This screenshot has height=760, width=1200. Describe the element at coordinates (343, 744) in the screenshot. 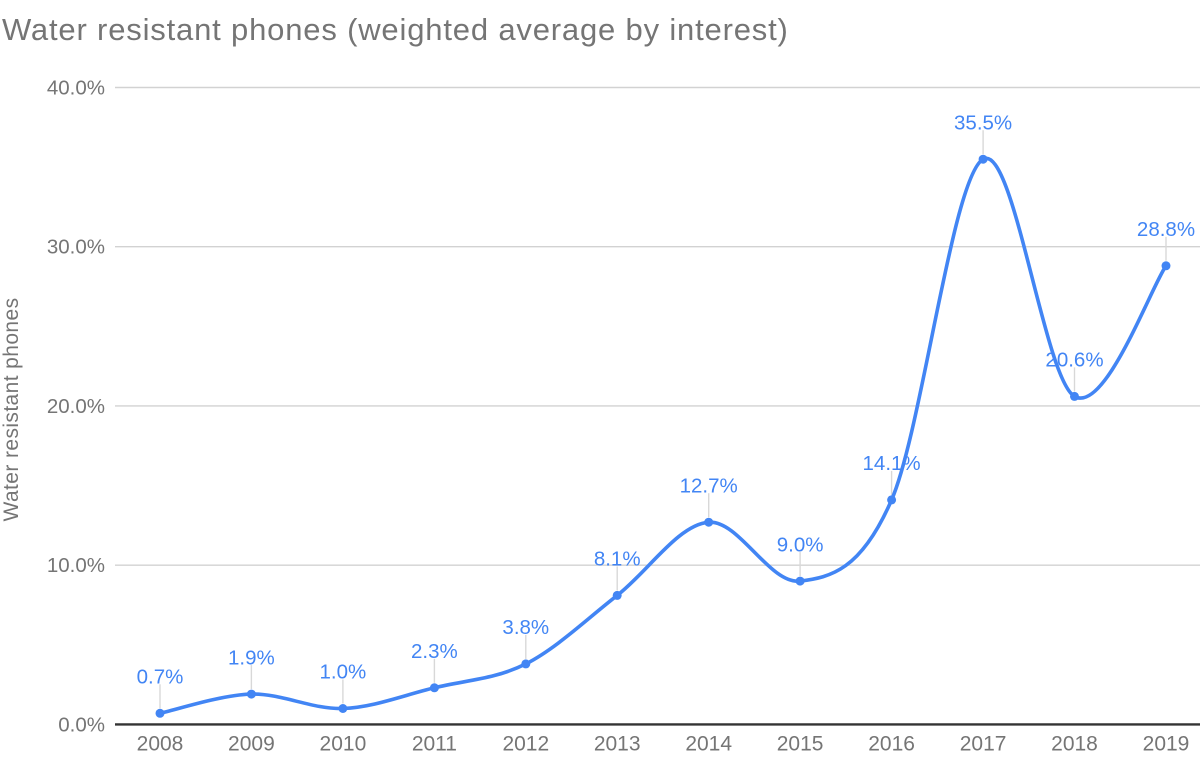

I see `svg-text: 2010` at that location.